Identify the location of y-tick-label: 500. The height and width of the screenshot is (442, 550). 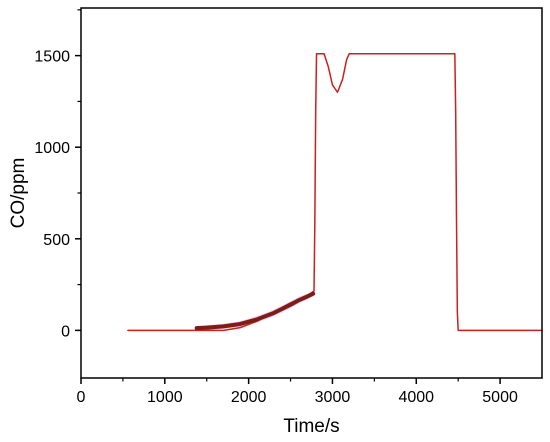
(56, 240).